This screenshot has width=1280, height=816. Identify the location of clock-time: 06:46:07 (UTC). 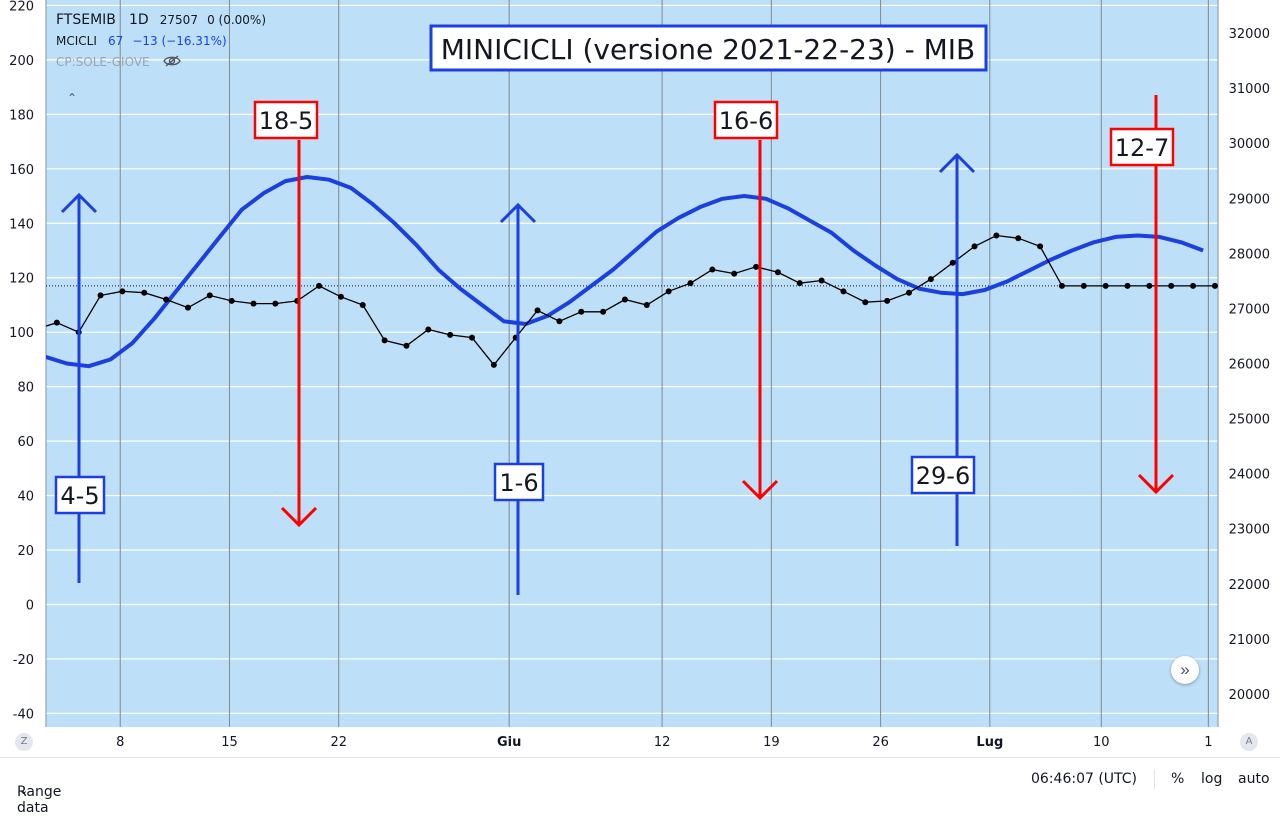
(1084, 779).